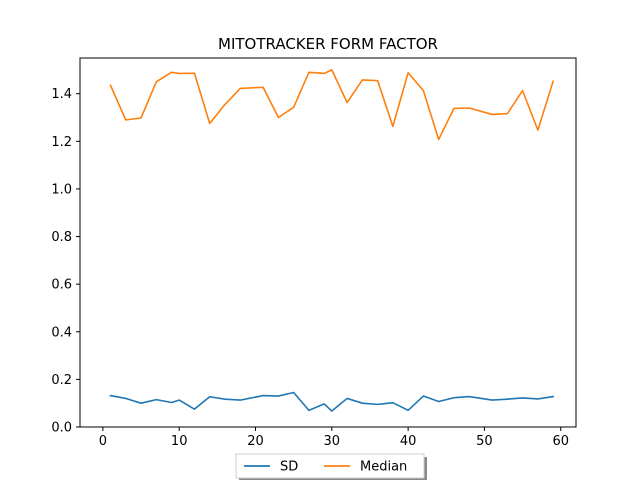  I want to click on legend-label-median: Median, so click(383, 467).